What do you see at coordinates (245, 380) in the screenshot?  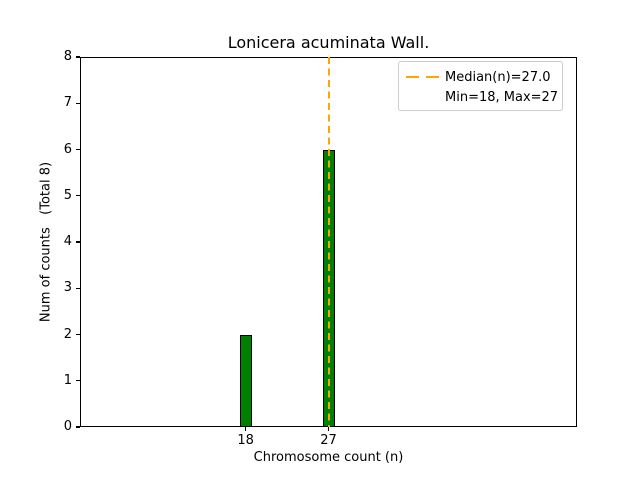 I see `bar` at bounding box center [245, 380].